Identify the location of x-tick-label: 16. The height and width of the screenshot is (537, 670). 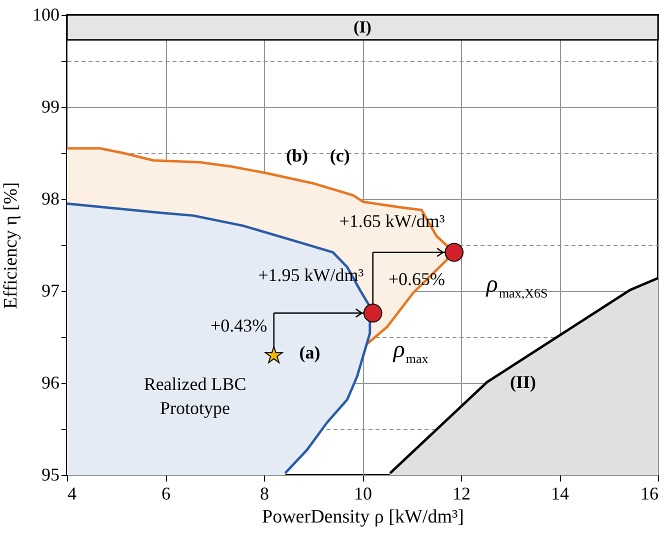
(649, 494).